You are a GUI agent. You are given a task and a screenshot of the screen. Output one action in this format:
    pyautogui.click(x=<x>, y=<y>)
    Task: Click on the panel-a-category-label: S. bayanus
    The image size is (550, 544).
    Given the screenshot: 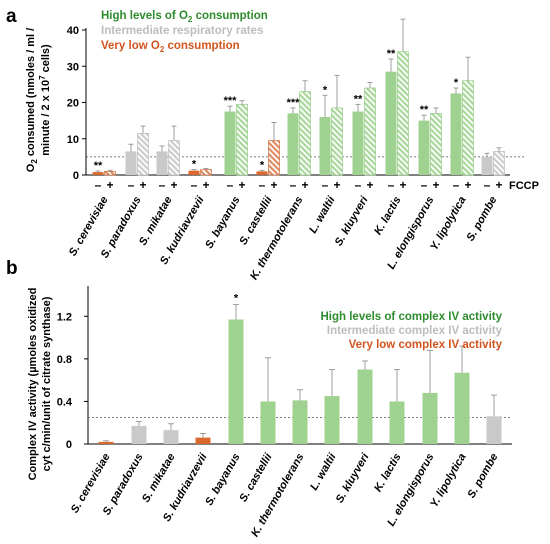 What is the action you would take?
    pyautogui.click(x=222, y=223)
    